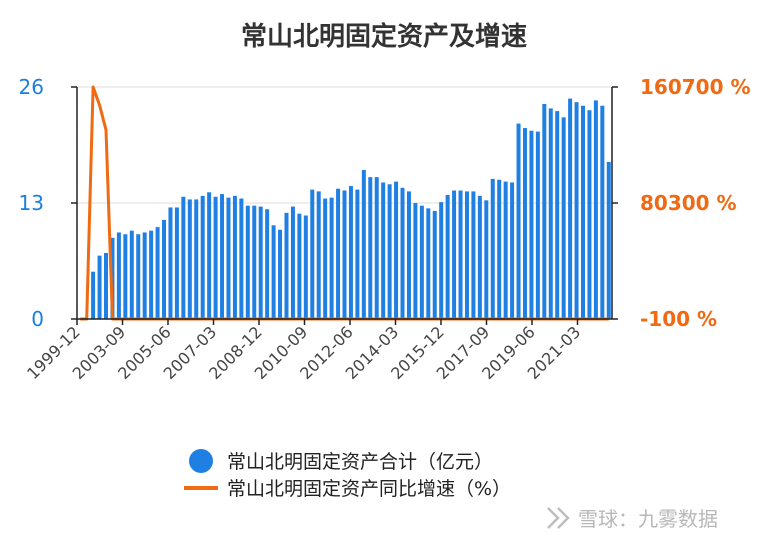  I want to click on left-tick-label: 0, so click(37, 319).